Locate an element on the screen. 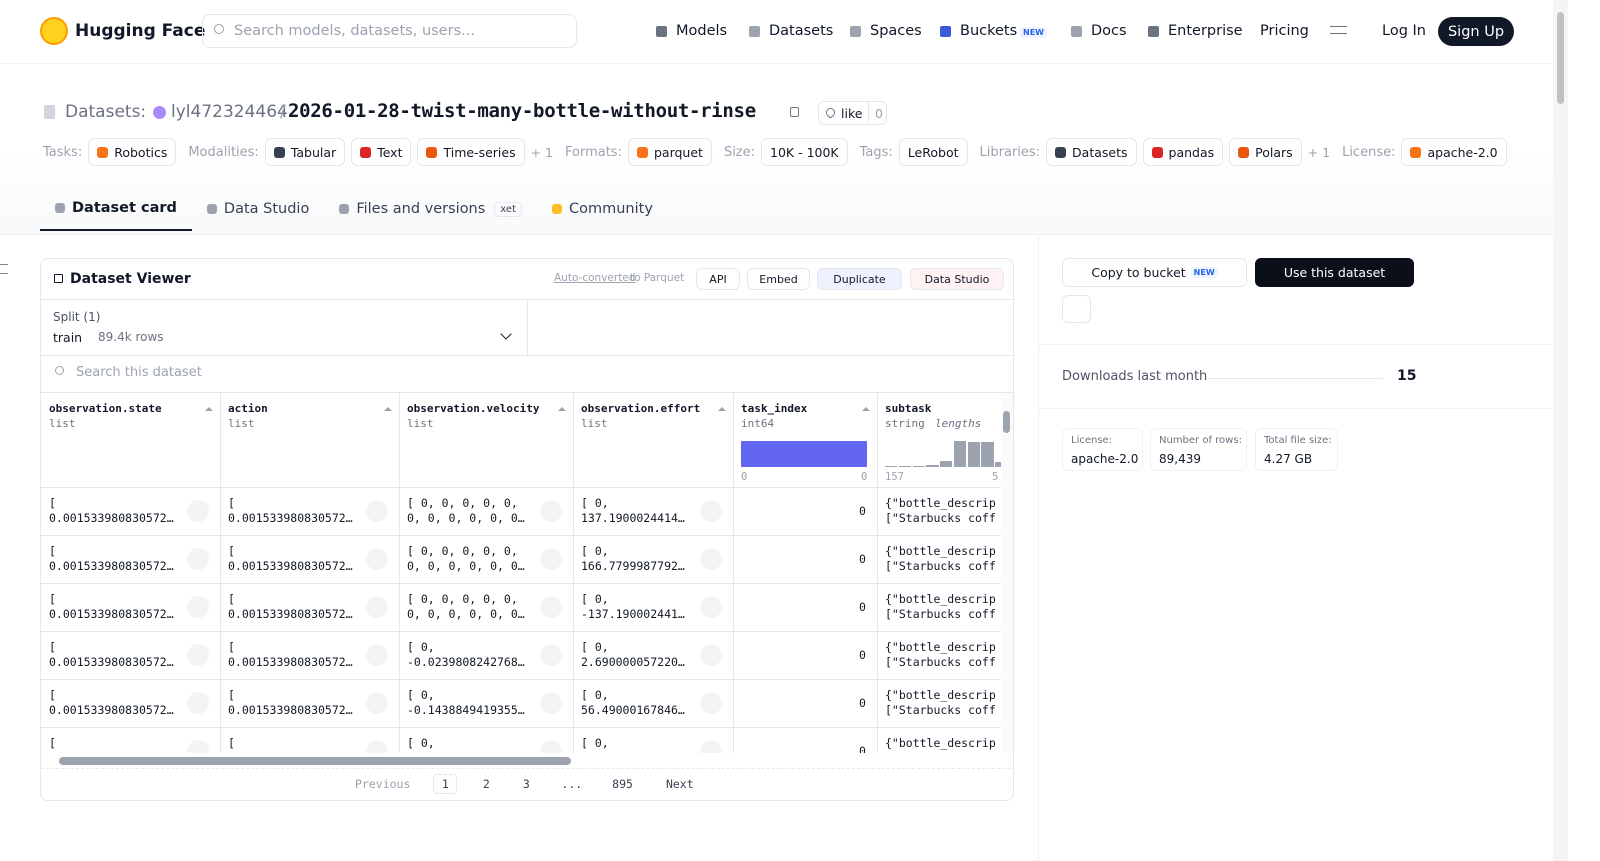 This screenshot has height=861, width=1600. viewer-action: Embed is located at coordinates (778, 279).